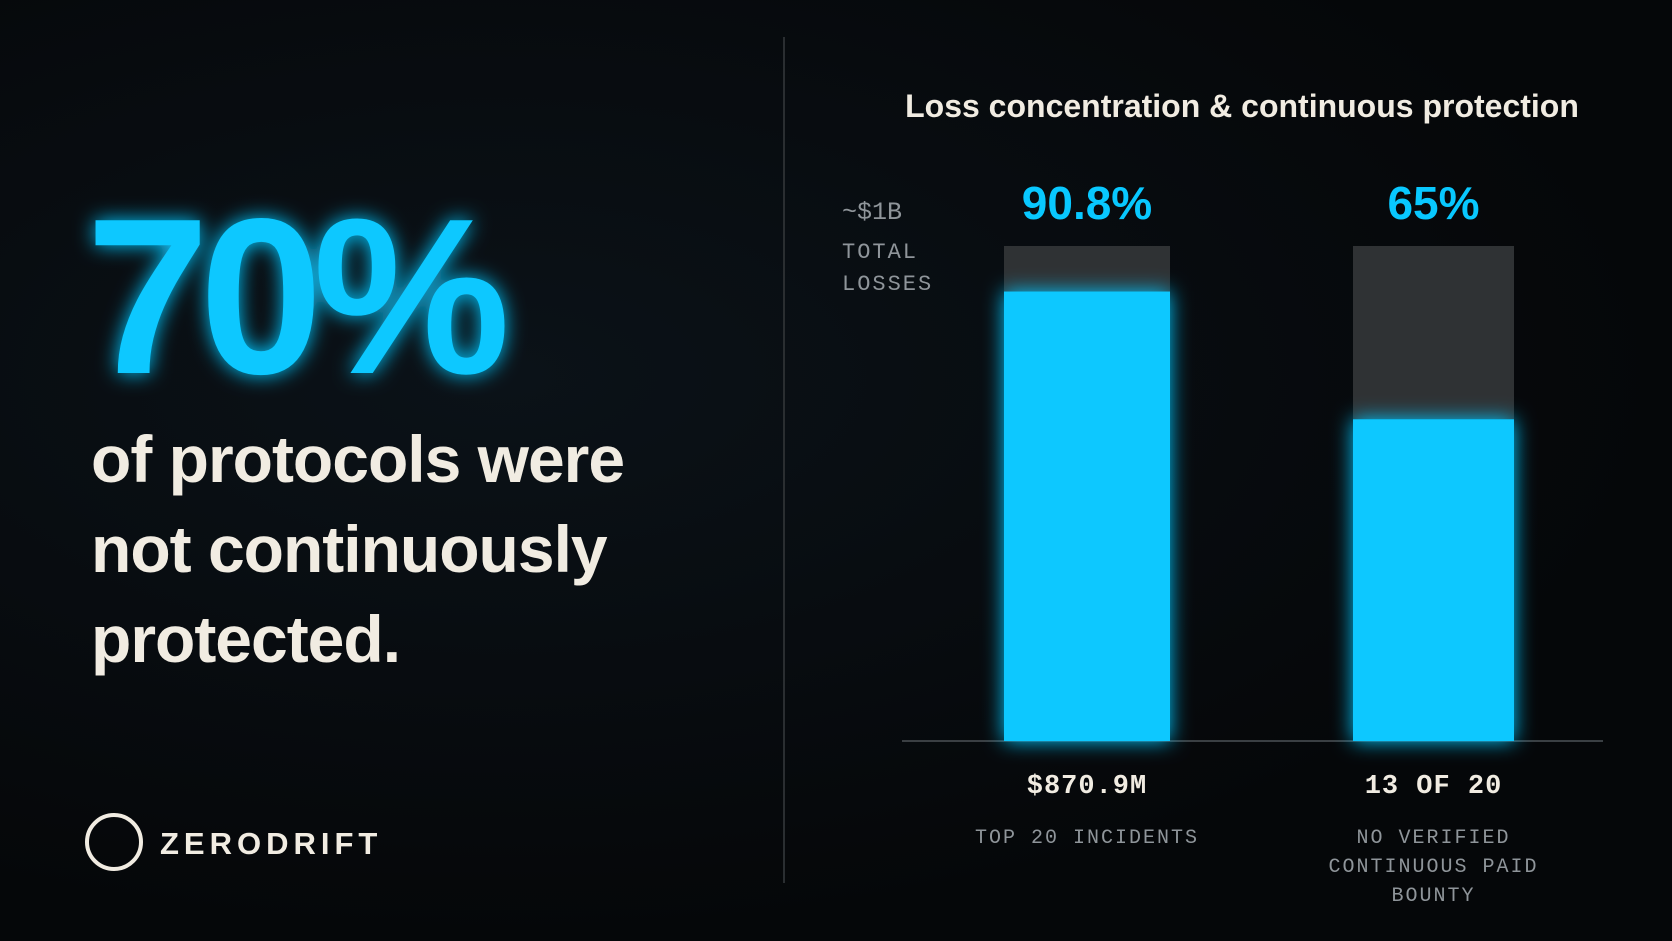  I want to click on category-label: $870.9M, so click(1087, 787).